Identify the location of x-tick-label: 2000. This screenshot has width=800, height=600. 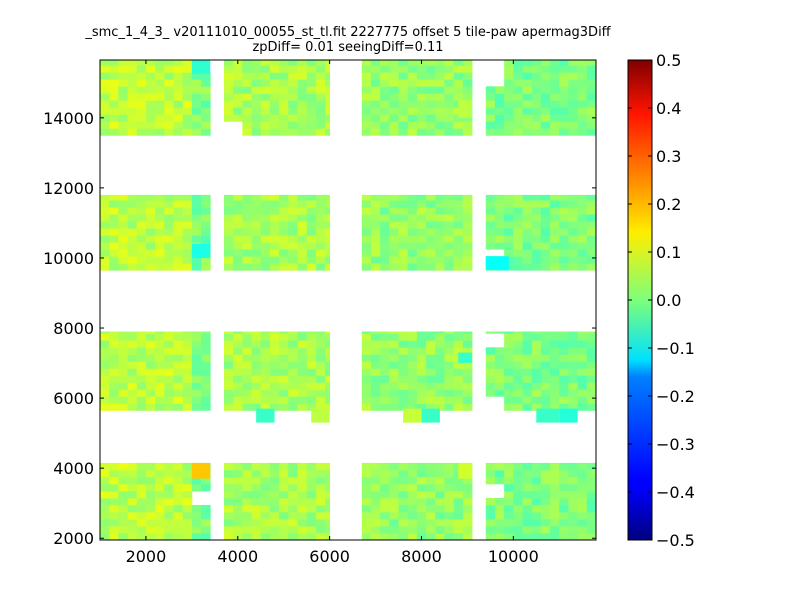
(146, 556).